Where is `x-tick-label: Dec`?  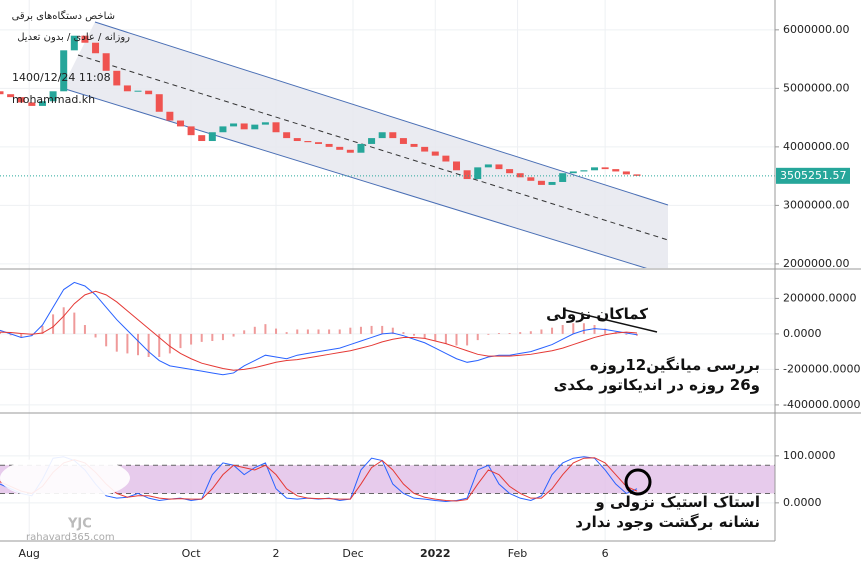 x-tick-label: Dec is located at coordinates (352, 553).